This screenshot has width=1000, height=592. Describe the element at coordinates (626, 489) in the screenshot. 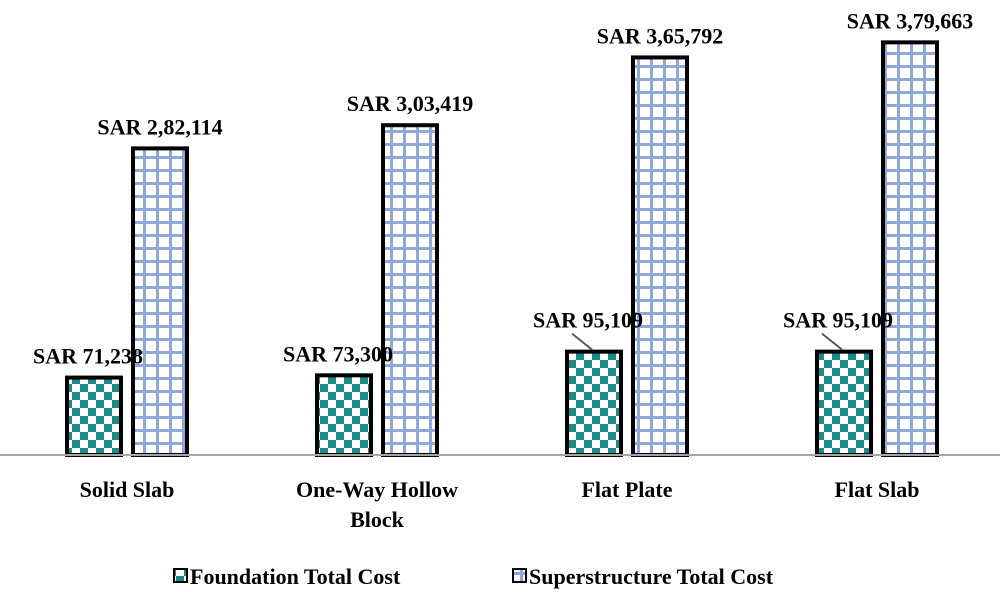

I see `category-label-2: Flat Plate` at that location.